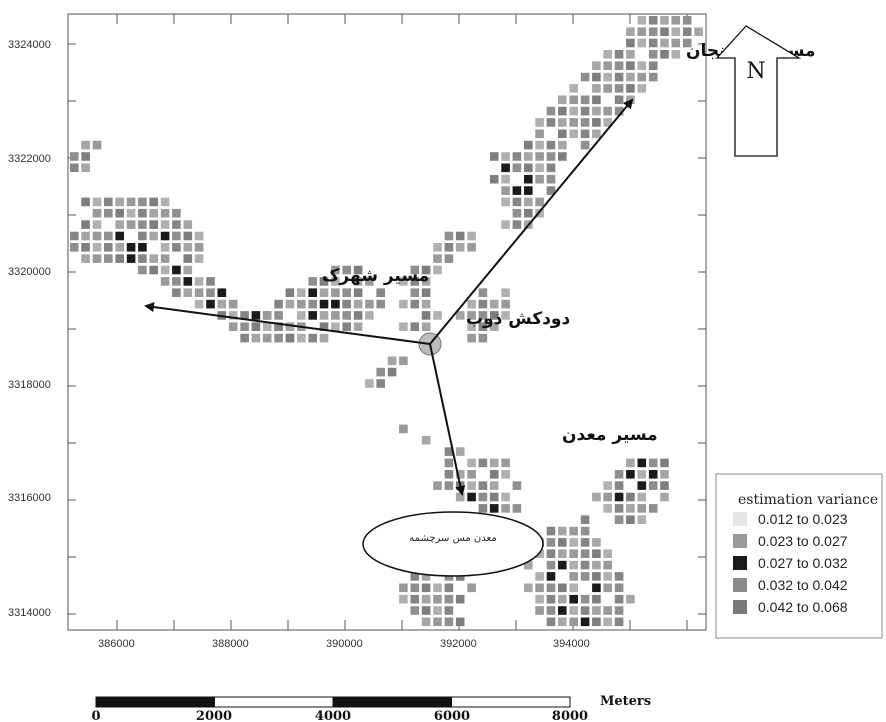  What do you see at coordinates (808, 500) in the screenshot?
I see `legend-title: estimation variance` at bounding box center [808, 500].